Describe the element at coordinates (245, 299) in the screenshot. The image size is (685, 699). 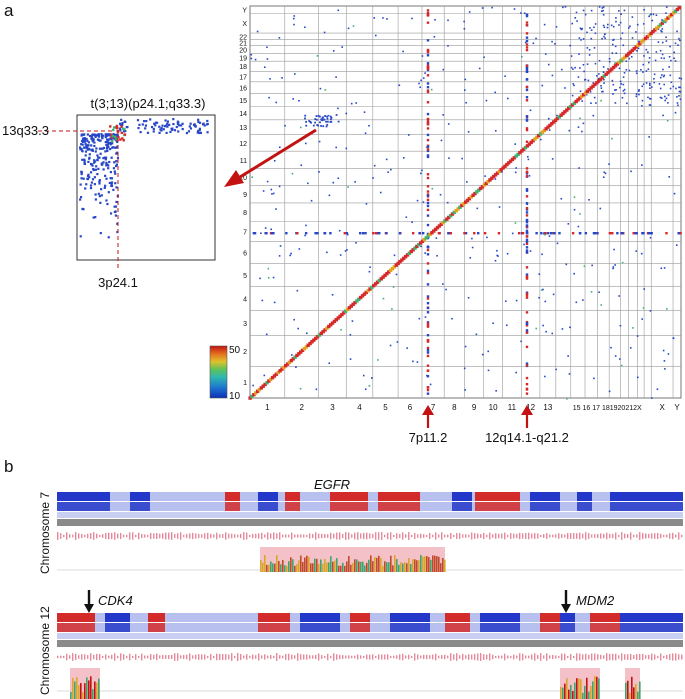
I see `y-tick-label: 4` at that location.